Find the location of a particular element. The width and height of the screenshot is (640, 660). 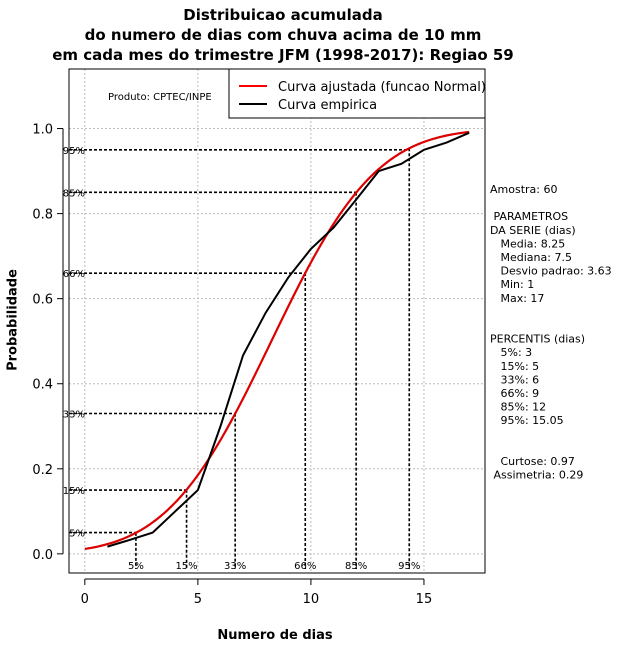

x-tick-label: 10 is located at coordinates (311, 599).